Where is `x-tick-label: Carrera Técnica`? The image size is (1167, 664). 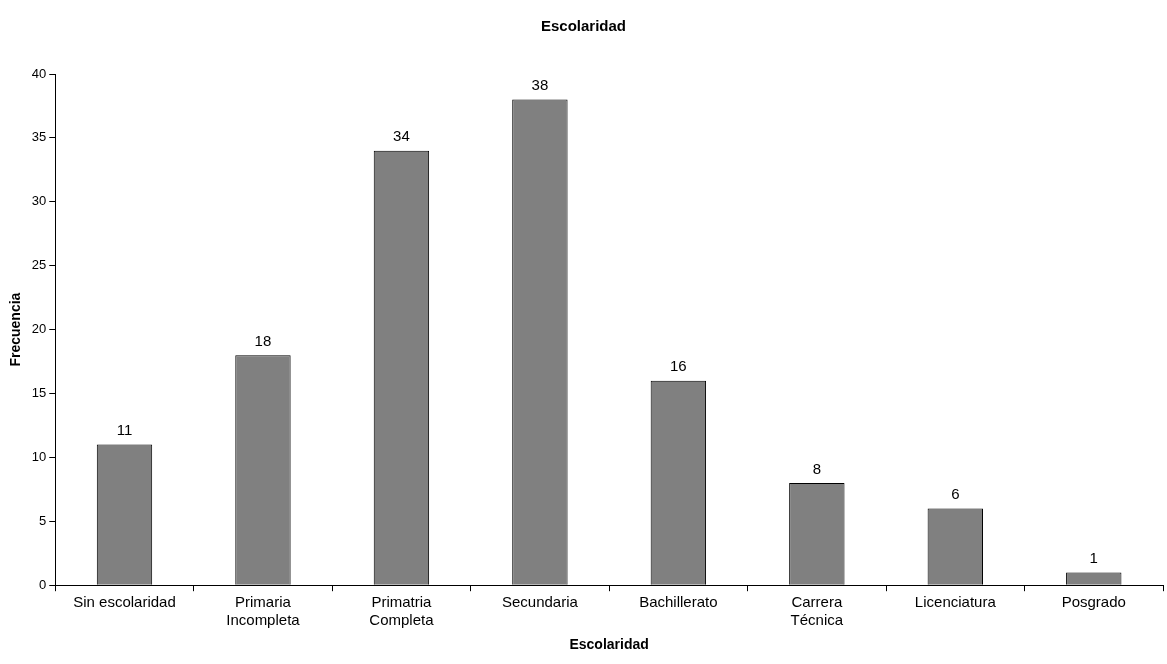
x-tick-label: Carrera Técnica is located at coordinates (817, 611).